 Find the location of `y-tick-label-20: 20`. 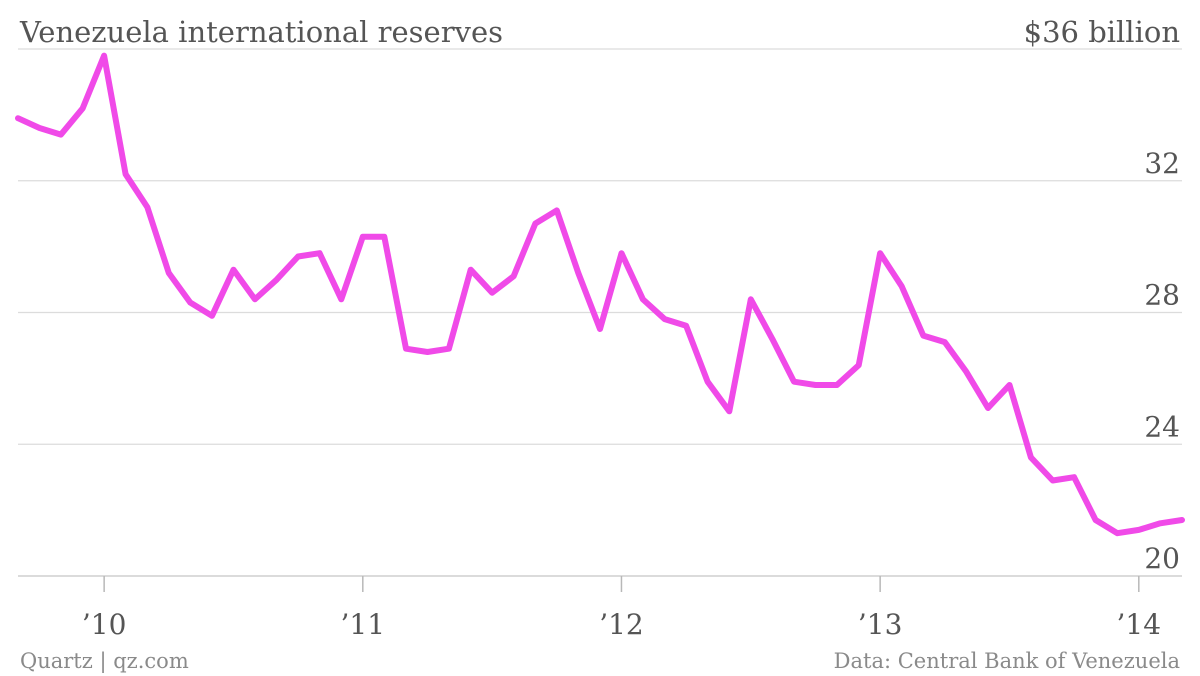

y-tick-label-20: 20 is located at coordinates (1162, 558).